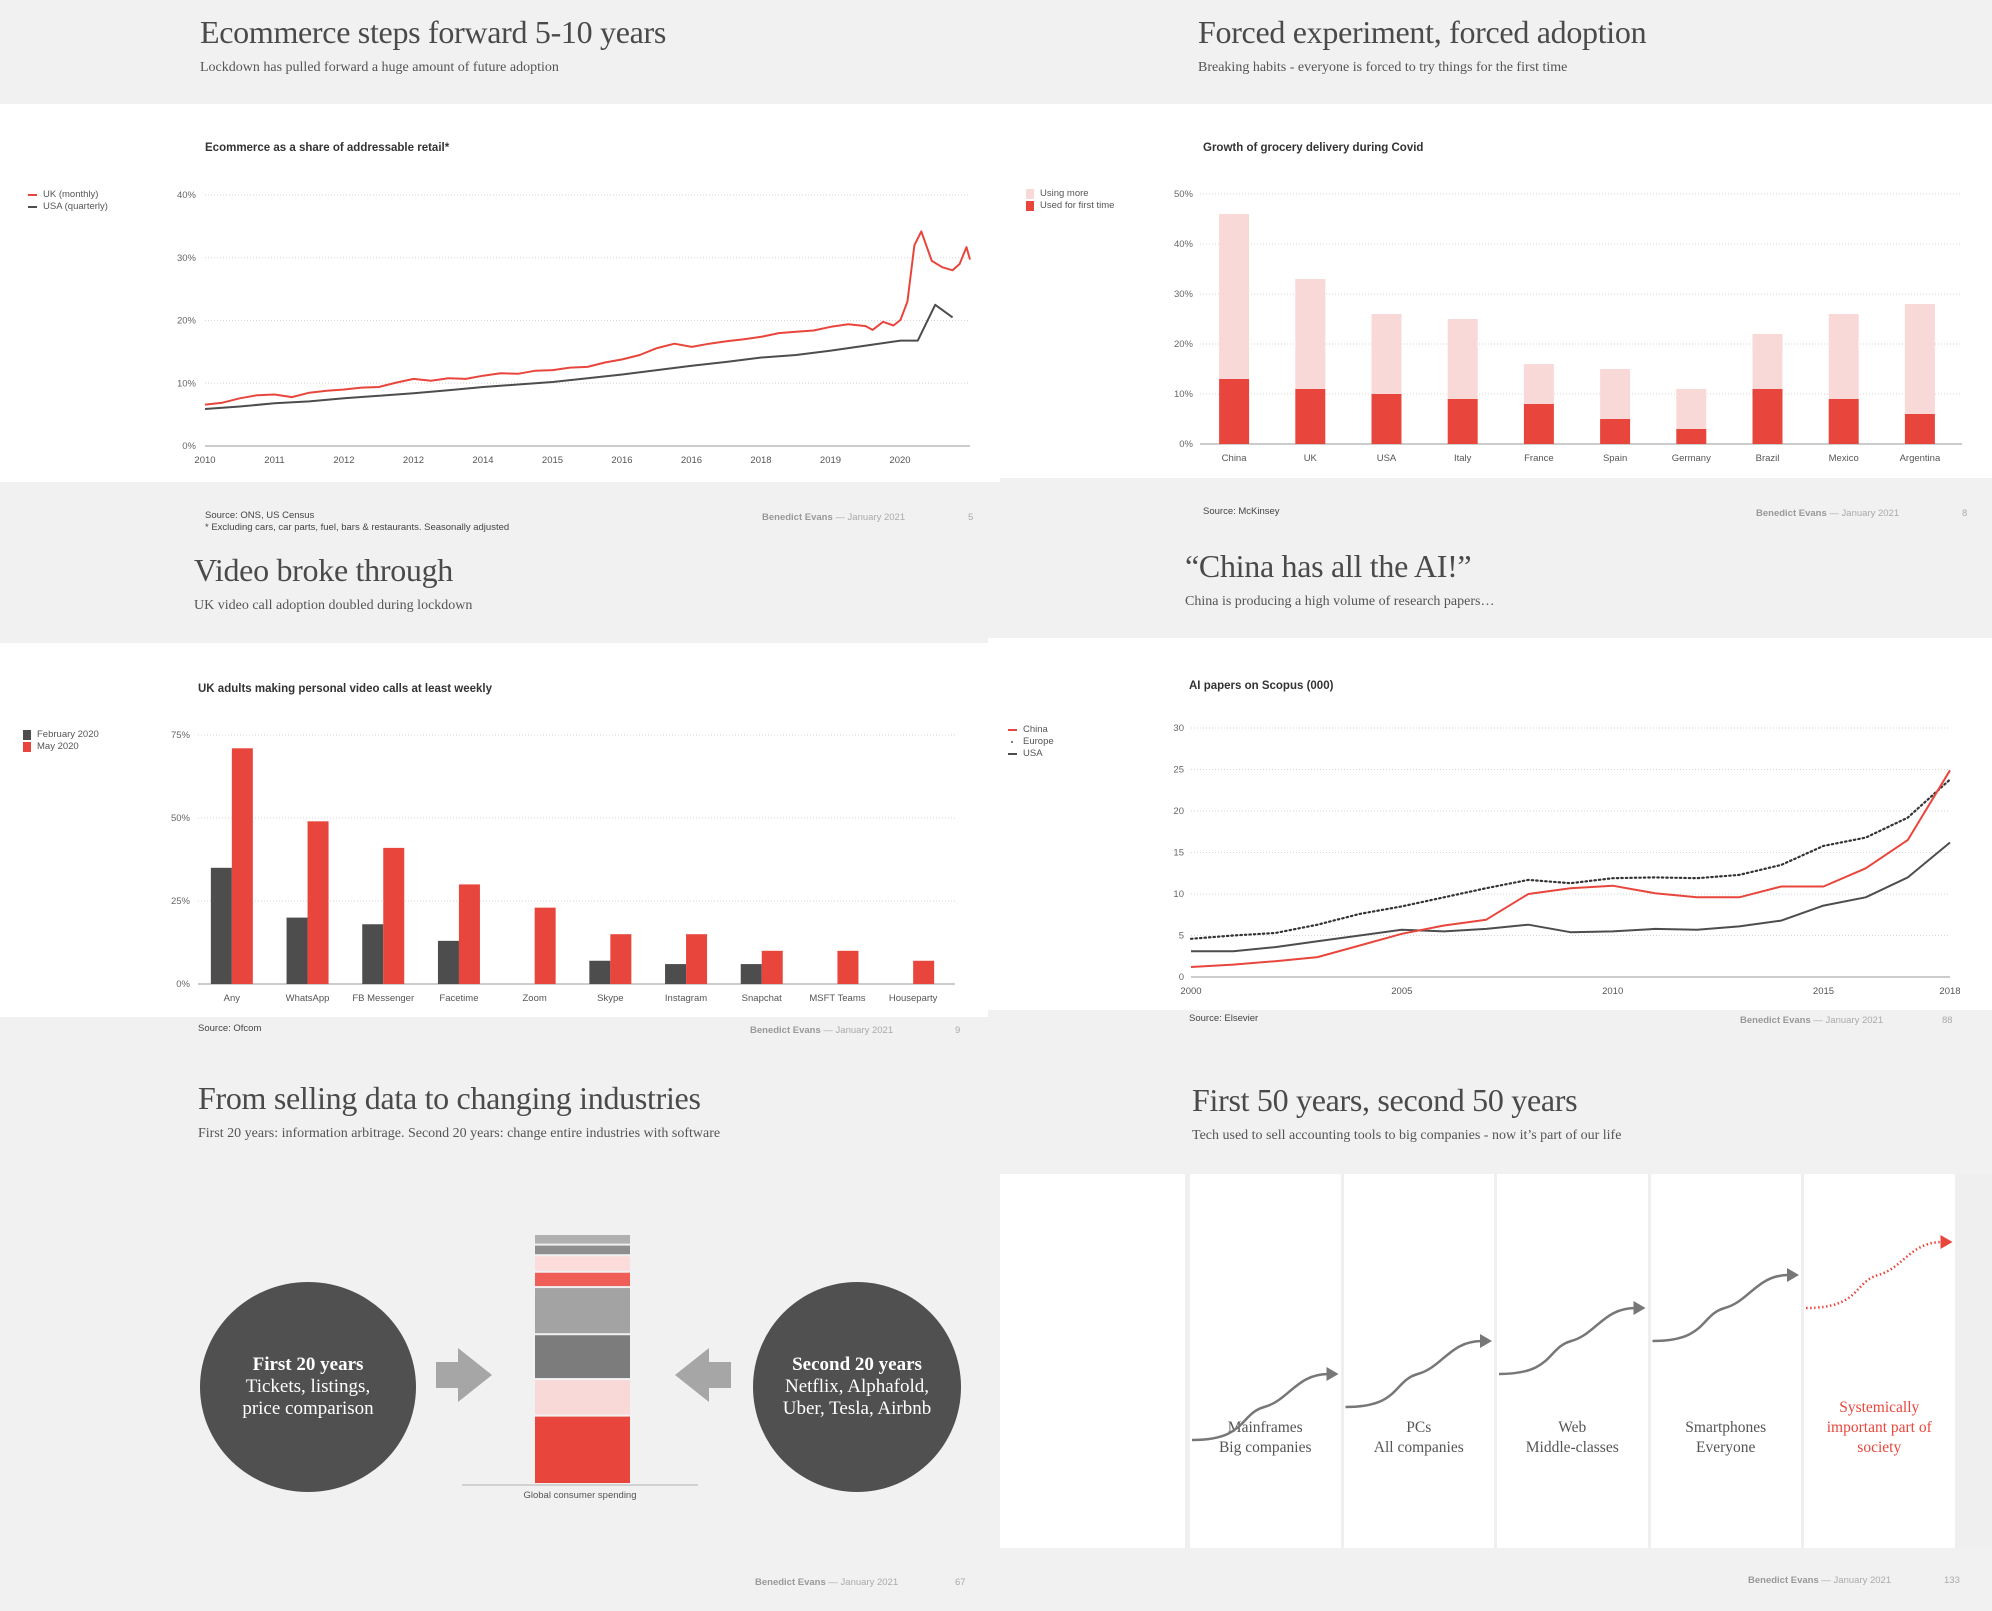 The height and width of the screenshot is (1611, 1992). Describe the element at coordinates (383, 998) in the screenshot. I see `x-tick-label: FB Messenger` at that location.